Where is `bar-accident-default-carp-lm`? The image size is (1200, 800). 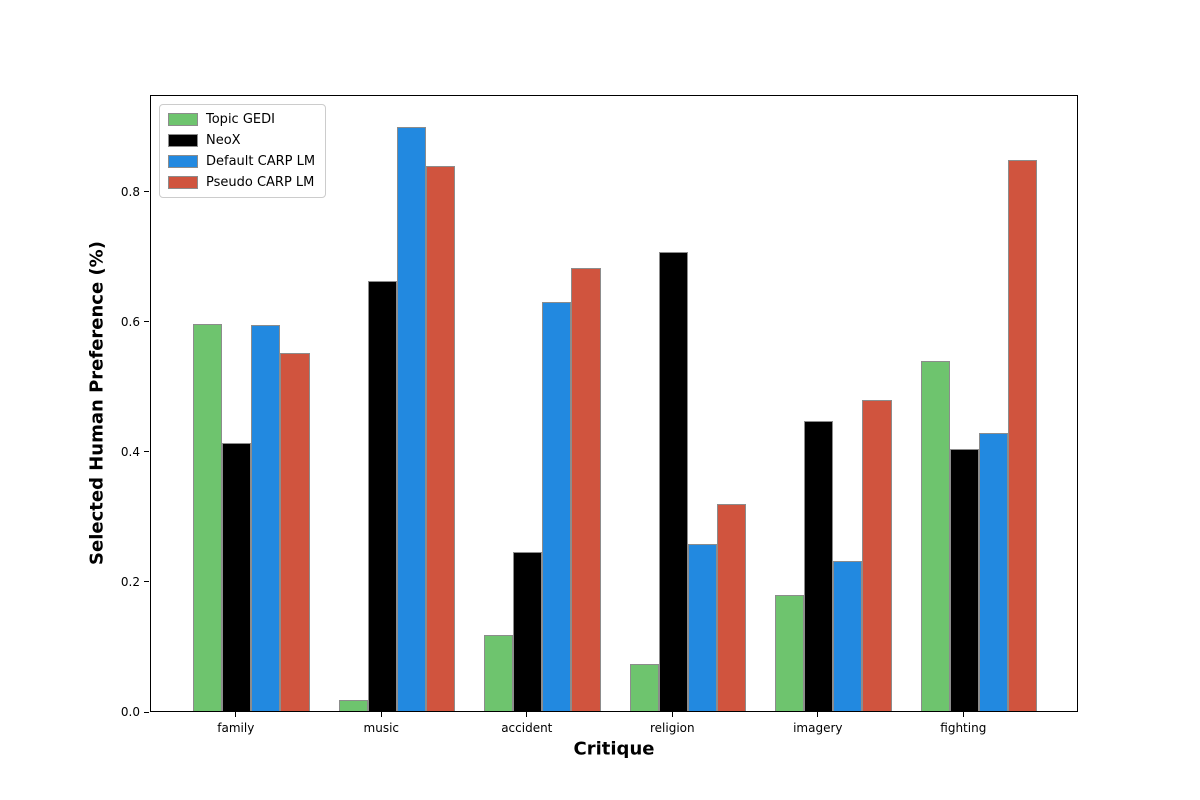
bar-accident-default-carp-lm is located at coordinates (557, 506).